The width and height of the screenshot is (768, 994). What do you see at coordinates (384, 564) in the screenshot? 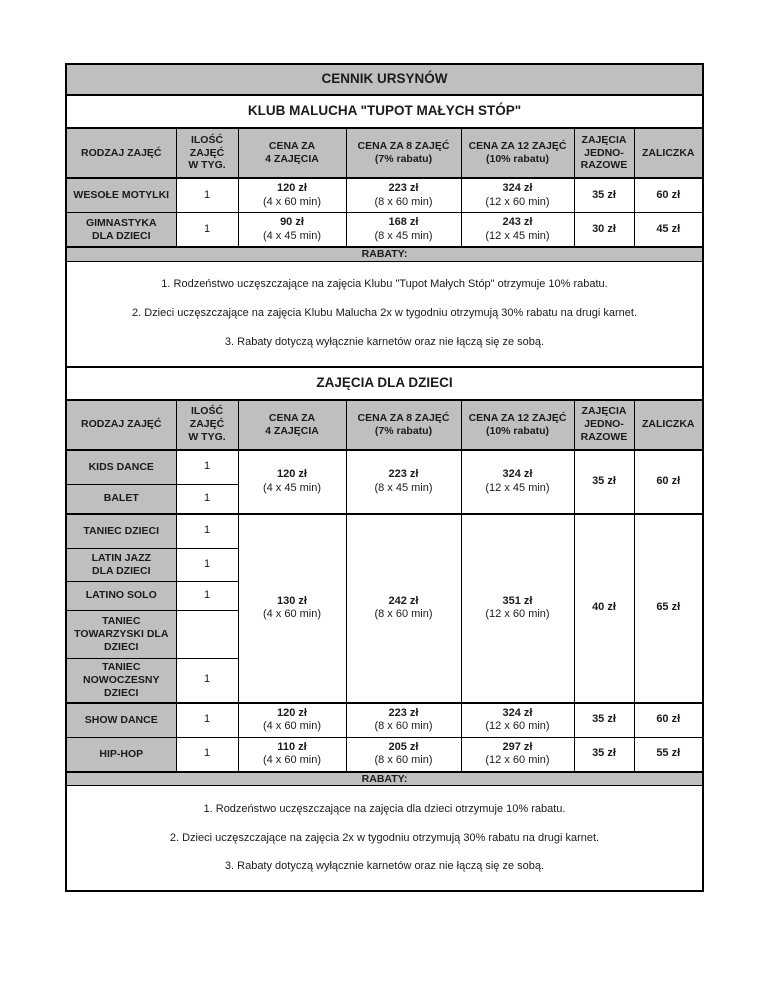
I see `table-row-latin-jazz: LATIN JAZZ DLA DZIECI 1` at bounding box center [384, 564].